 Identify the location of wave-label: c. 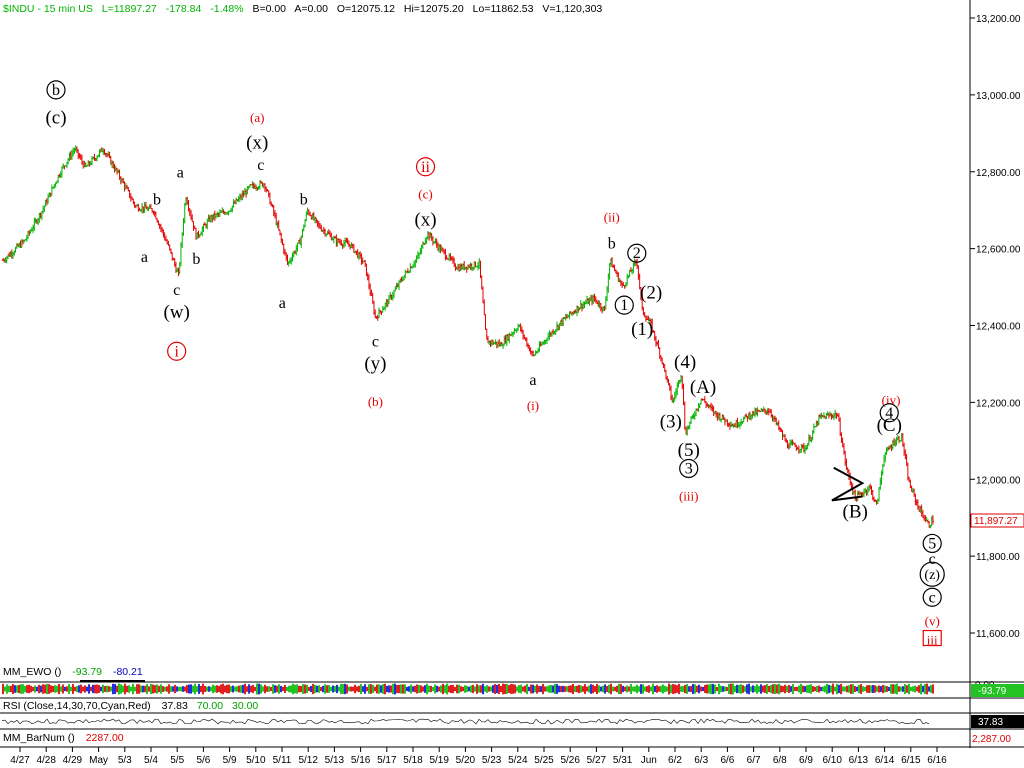
(932, 597).